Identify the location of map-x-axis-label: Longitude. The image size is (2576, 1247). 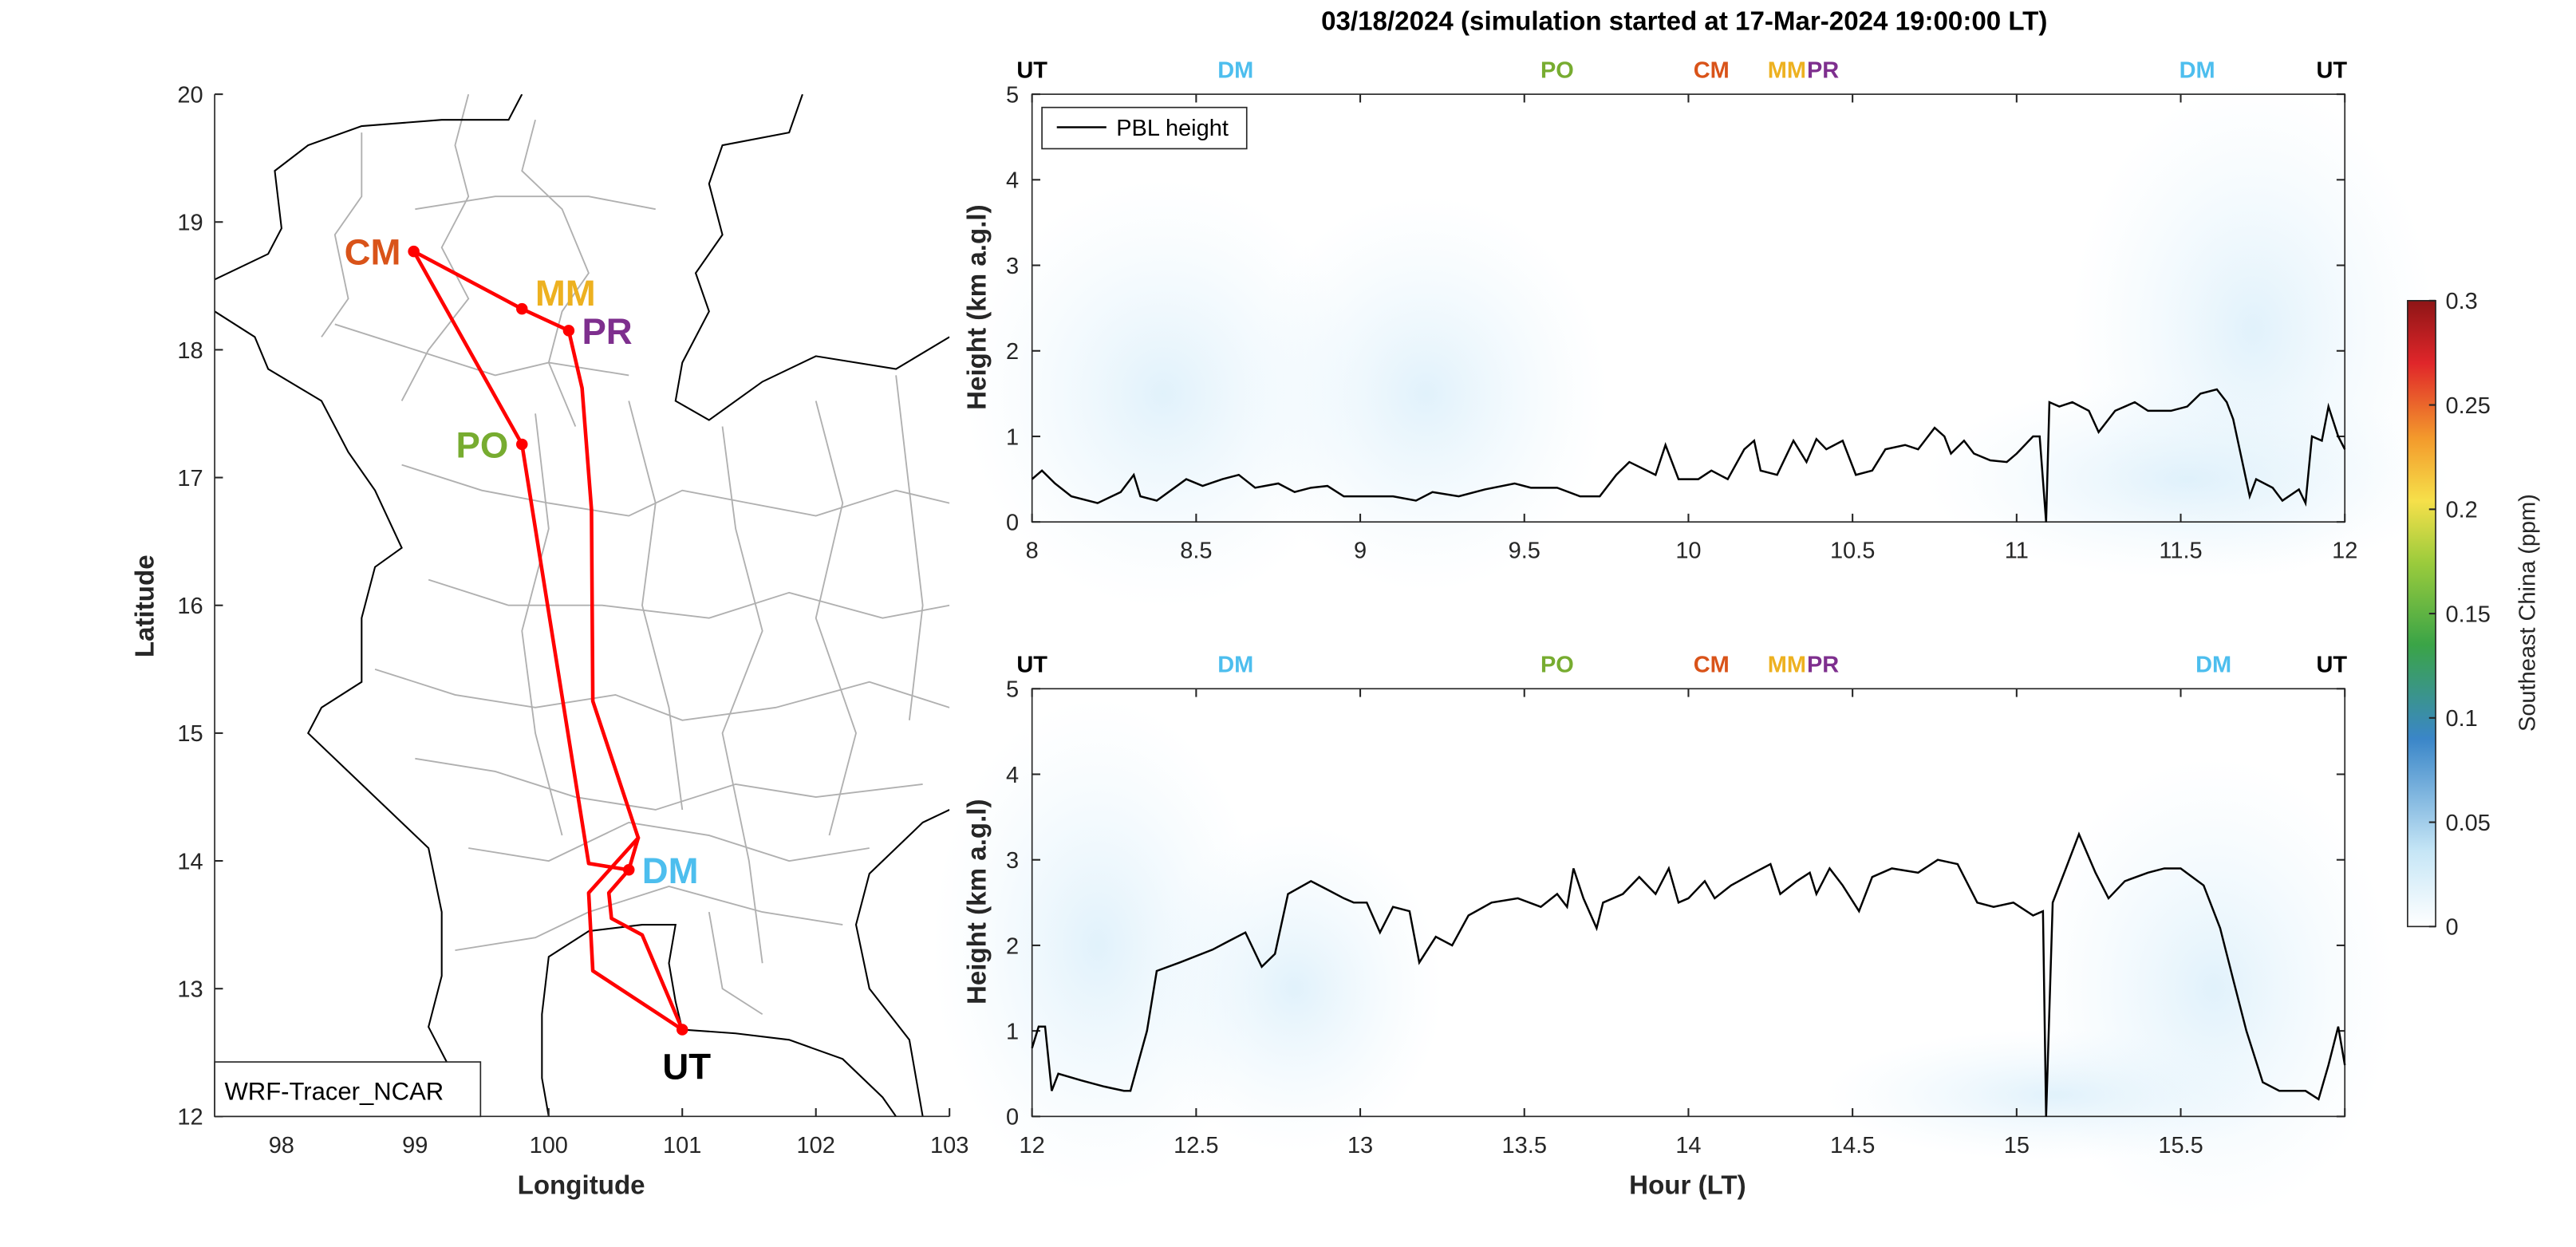
(582, 1186).